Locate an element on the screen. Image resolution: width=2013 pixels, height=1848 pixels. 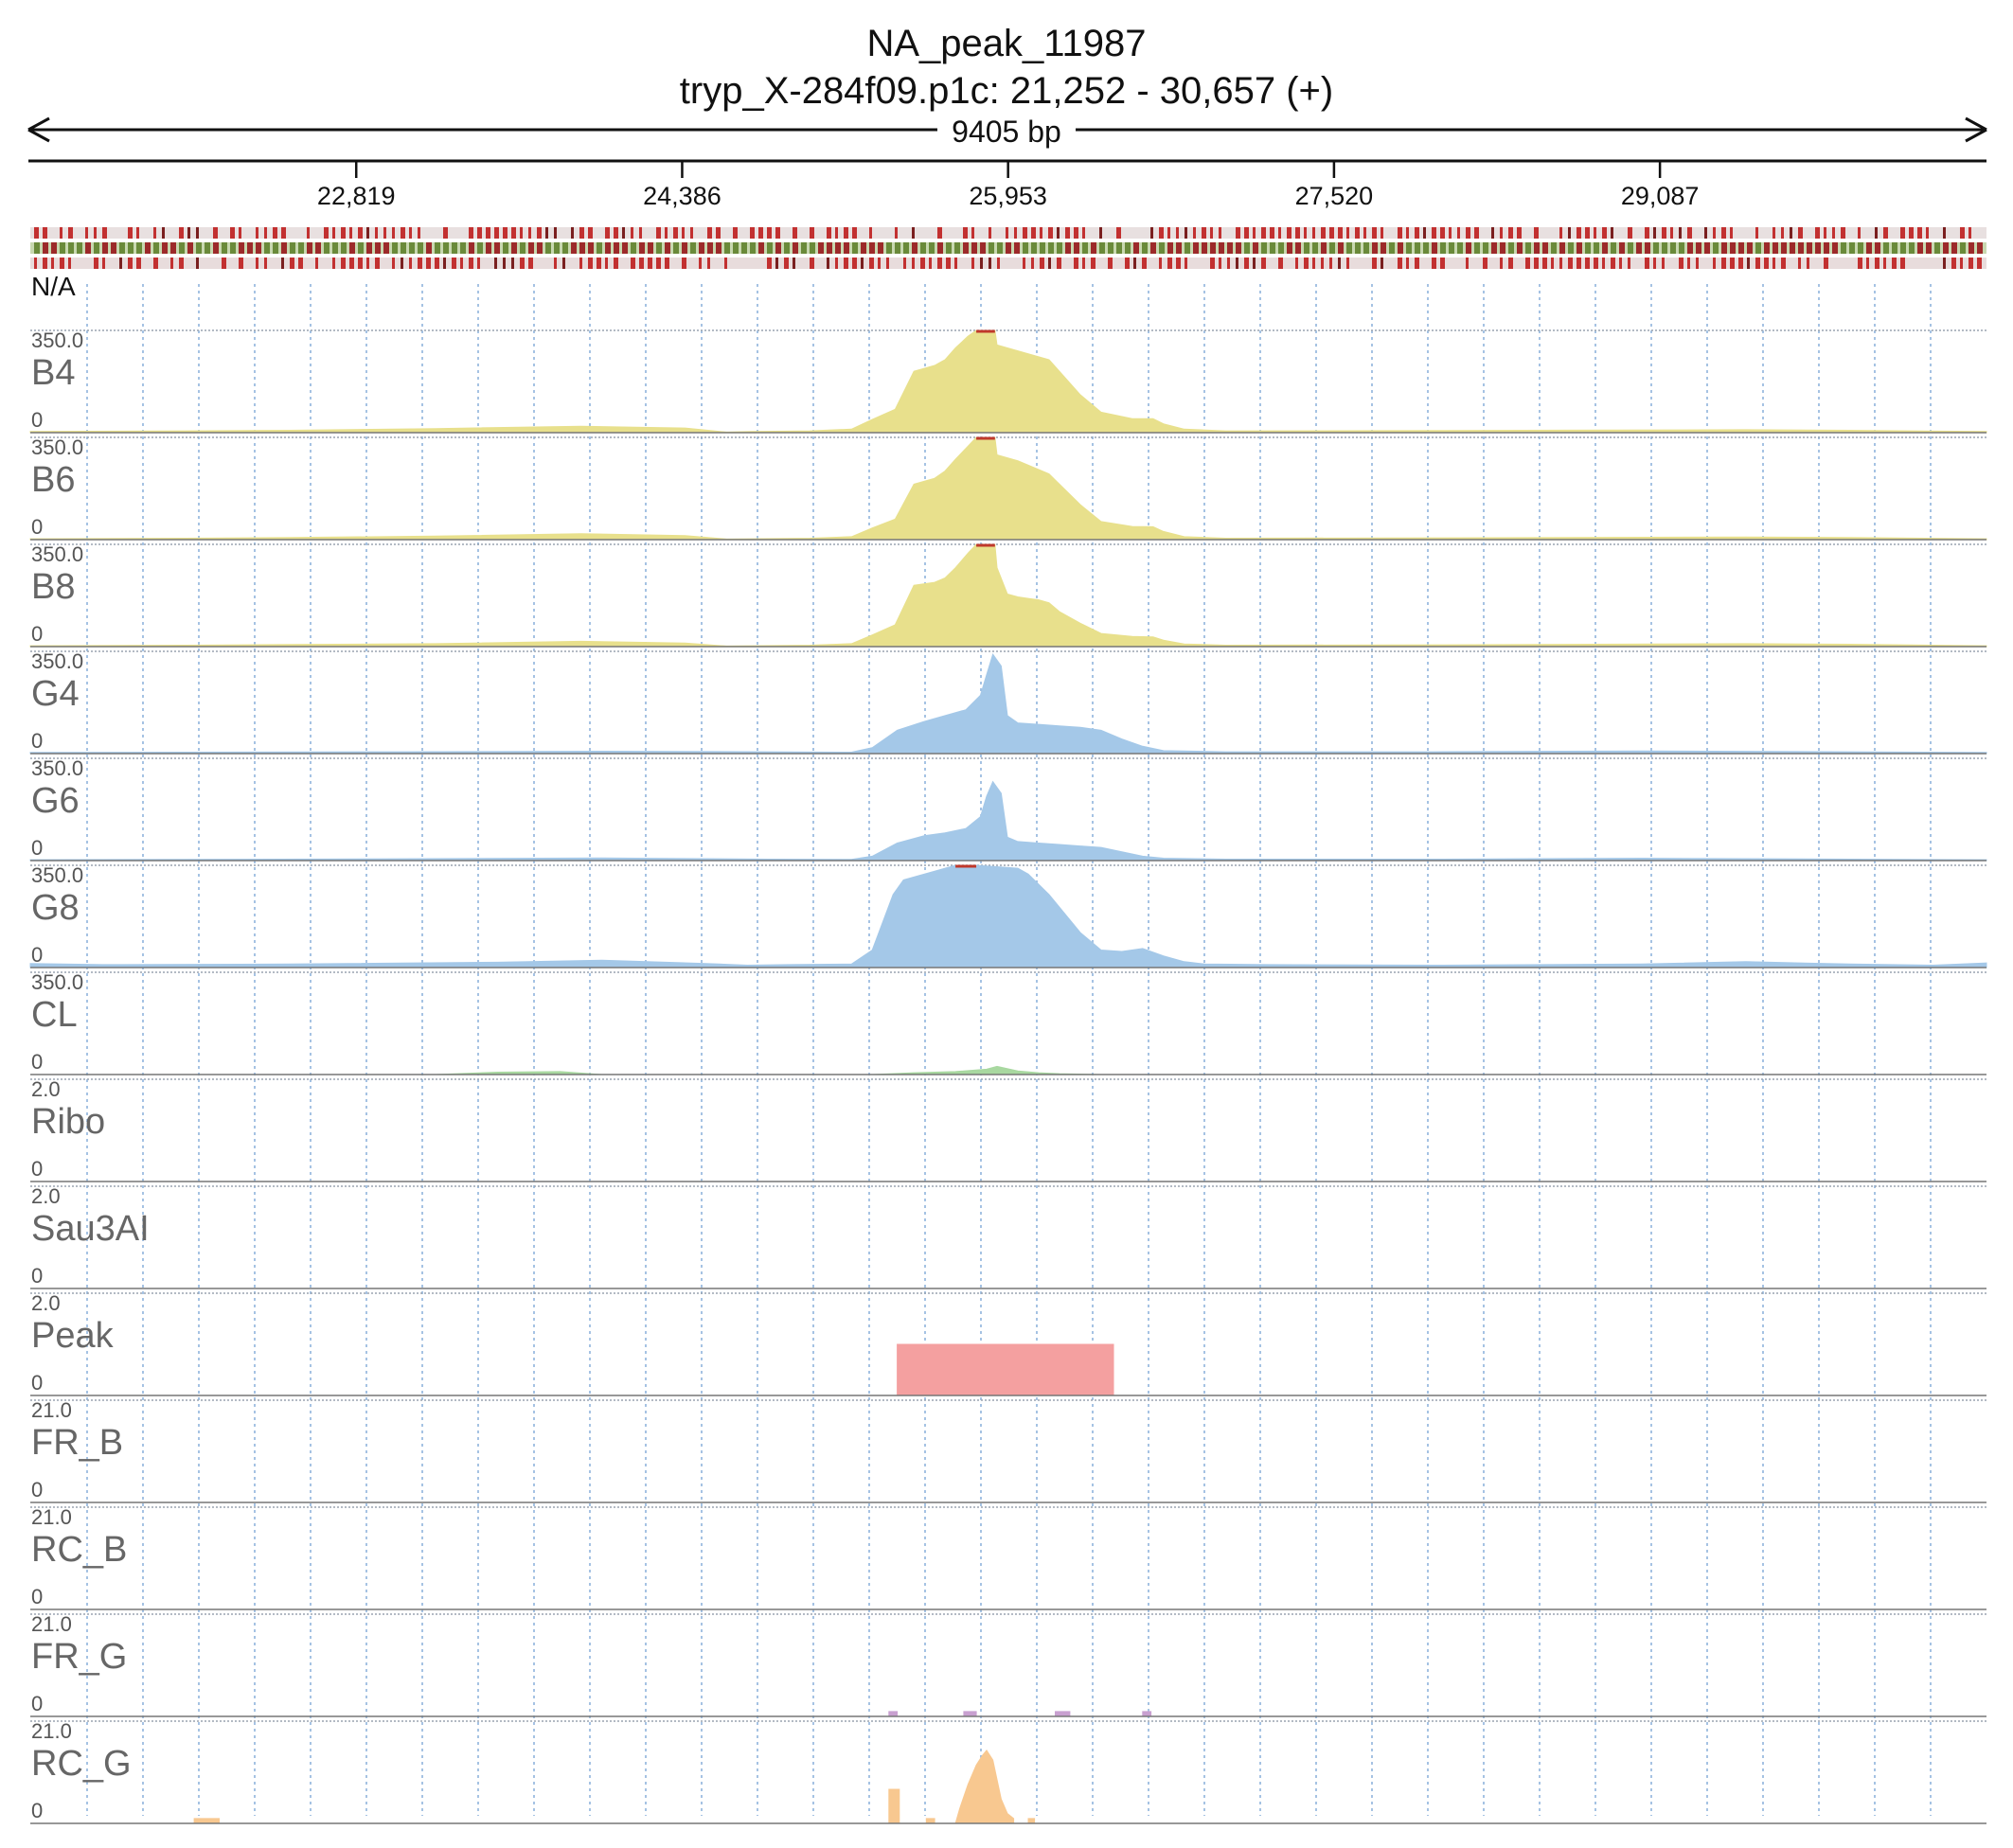
track-name: Ribo is located at coordinates (68, 1122).